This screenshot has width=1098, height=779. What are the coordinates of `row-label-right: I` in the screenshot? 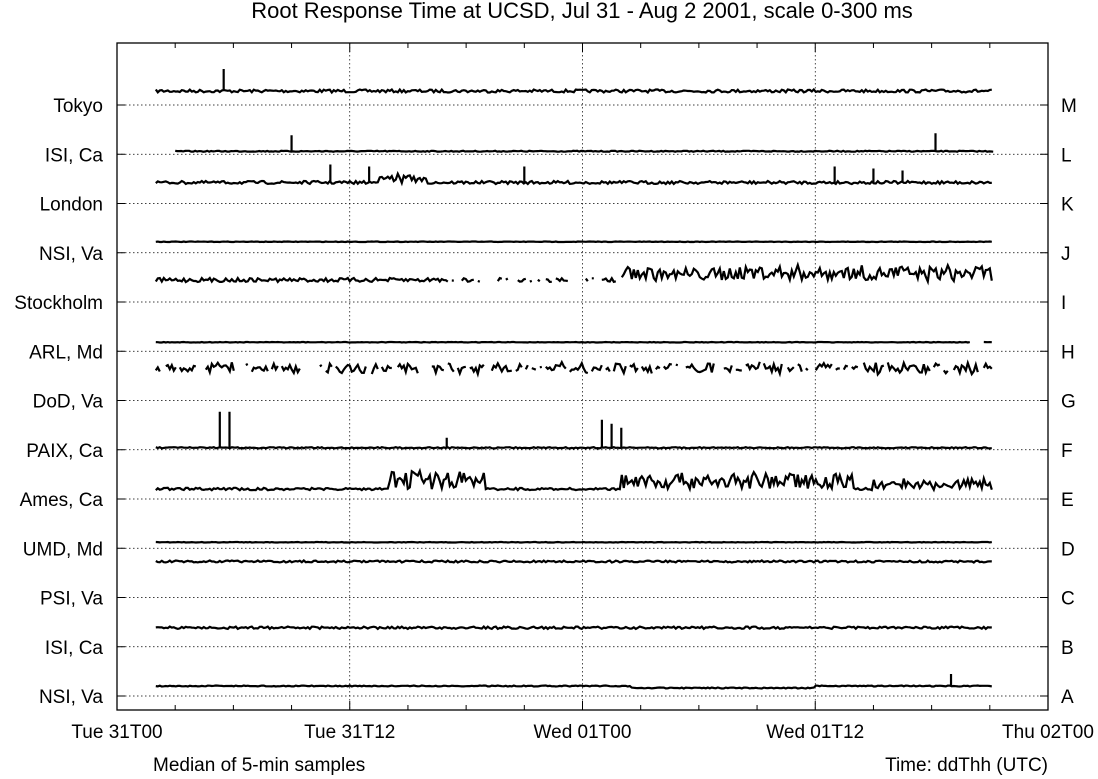 It's located at (1063, 303).